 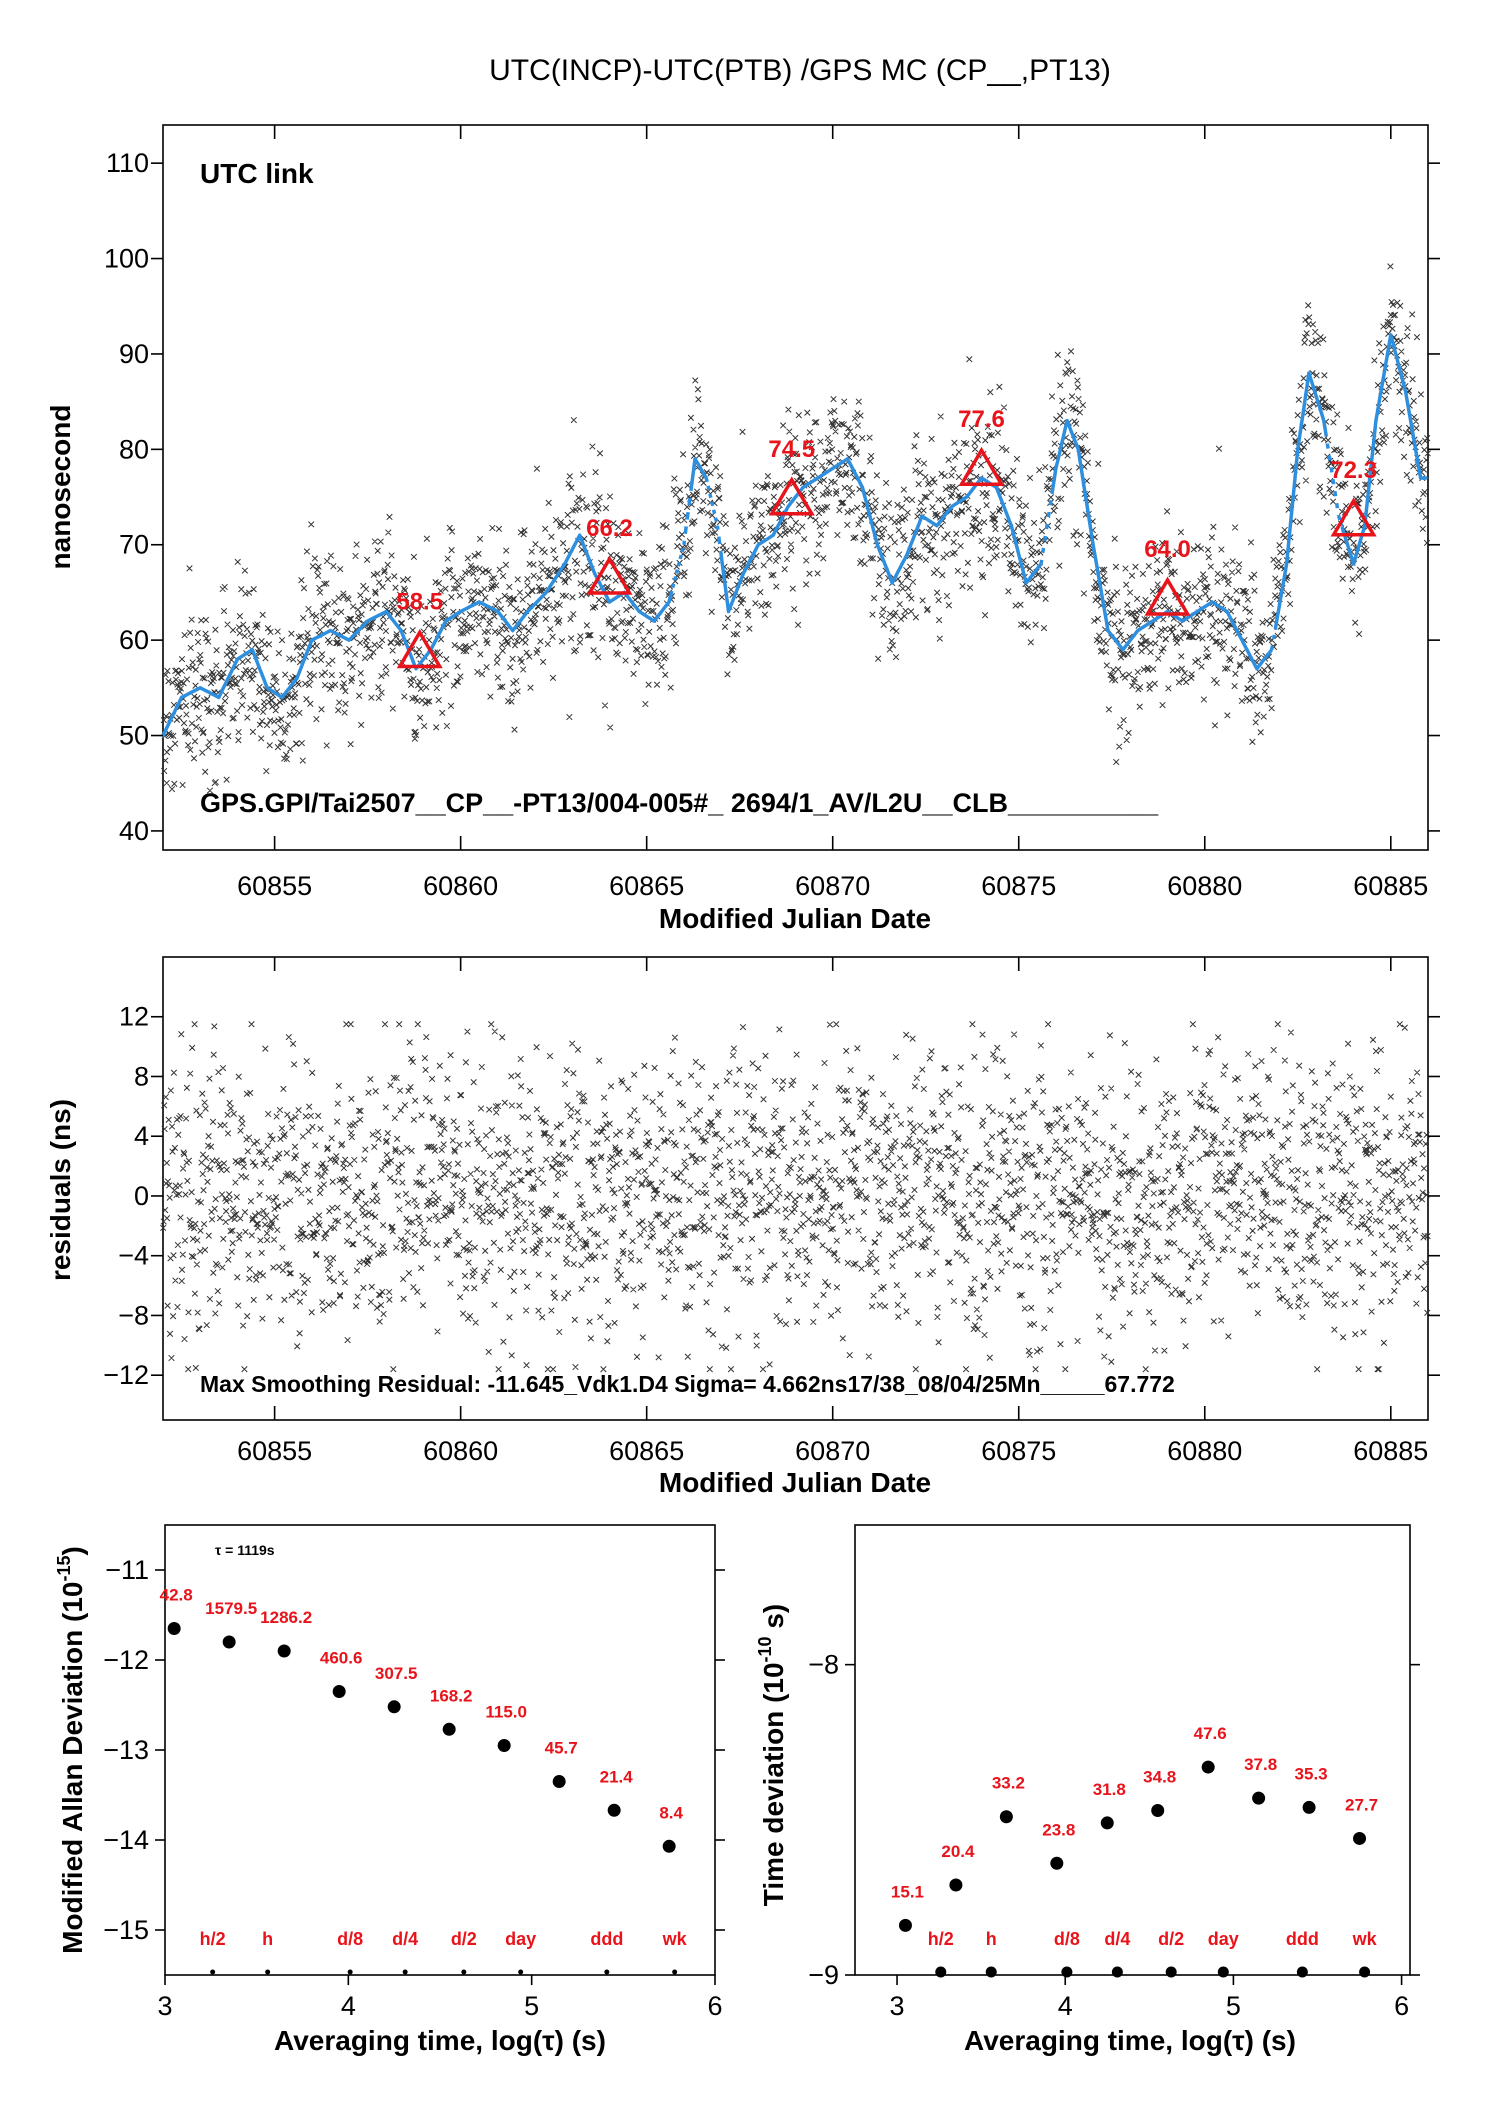 I want to click on tdev-ylabel-tail: s), so click(x=773, y=1620).